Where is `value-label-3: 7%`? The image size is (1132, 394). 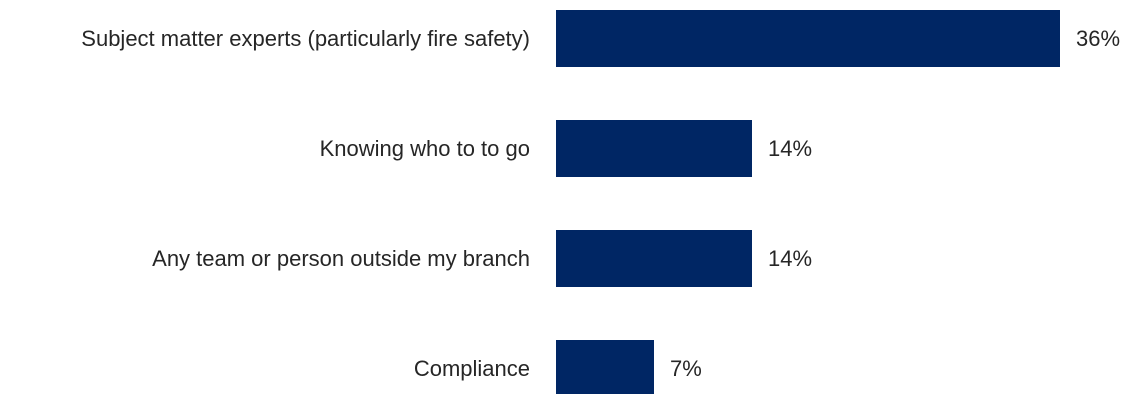 value-label-3: 7% is located at coordinates (686, 368).